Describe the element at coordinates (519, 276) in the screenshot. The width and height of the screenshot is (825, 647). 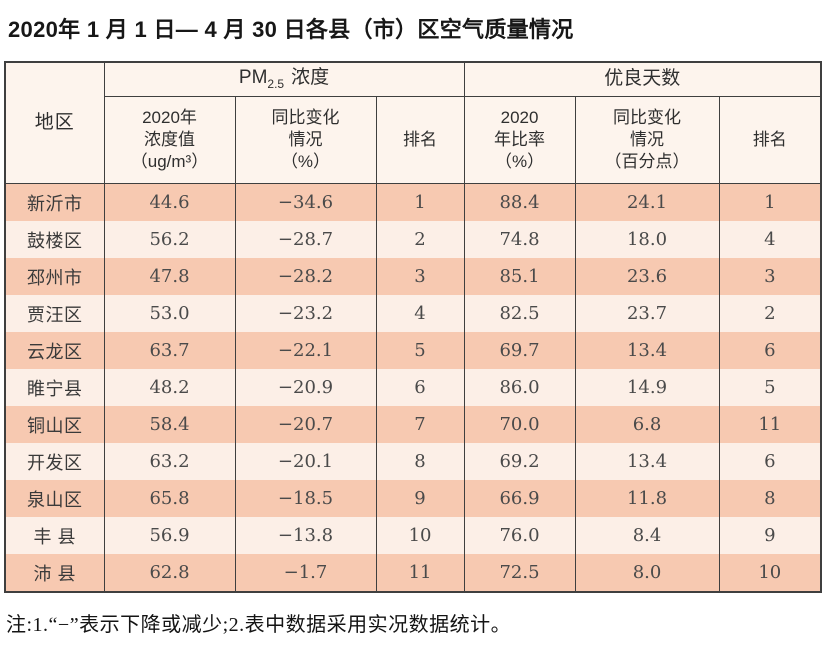
I see `rate-cell: 85.1` at that location.